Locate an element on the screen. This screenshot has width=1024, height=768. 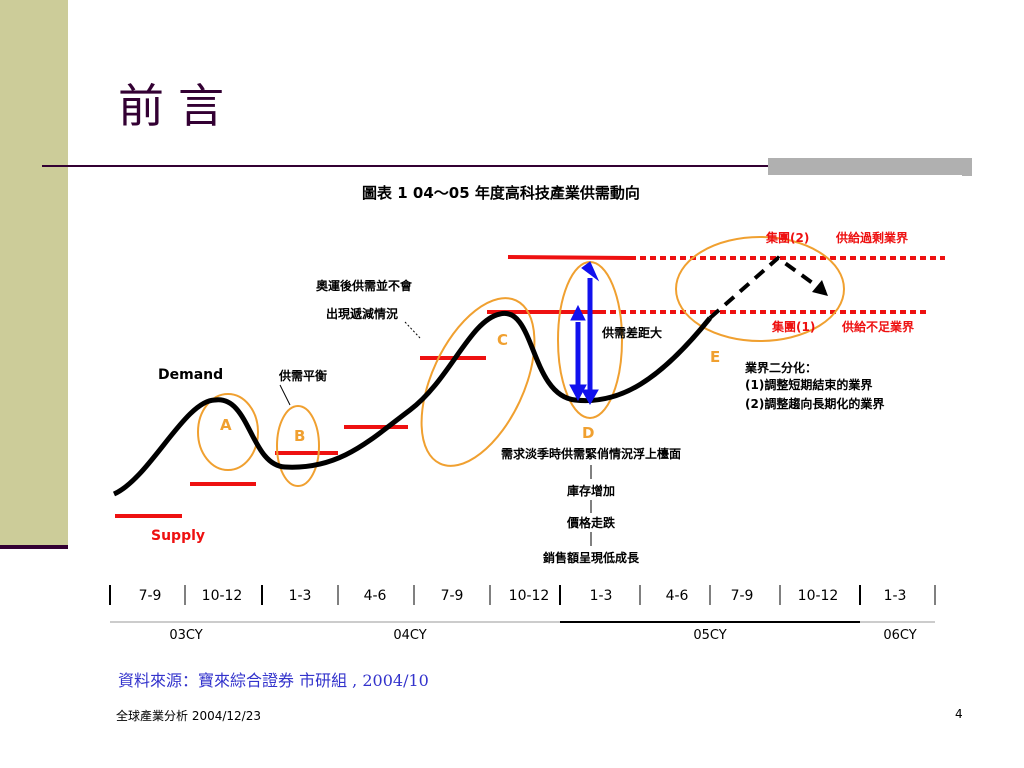
title-divider is located at coordinates (507, 166).